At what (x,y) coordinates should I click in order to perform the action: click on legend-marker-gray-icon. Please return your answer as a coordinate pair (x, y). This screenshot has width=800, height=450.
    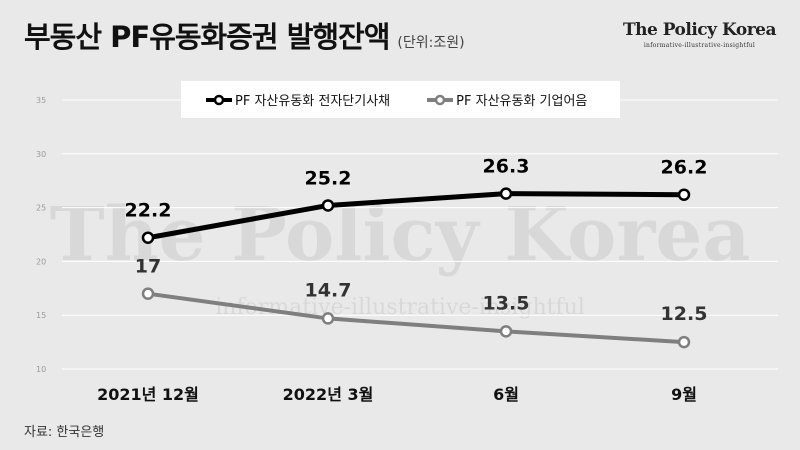
    Looking at the image, I should click on (440, 99).